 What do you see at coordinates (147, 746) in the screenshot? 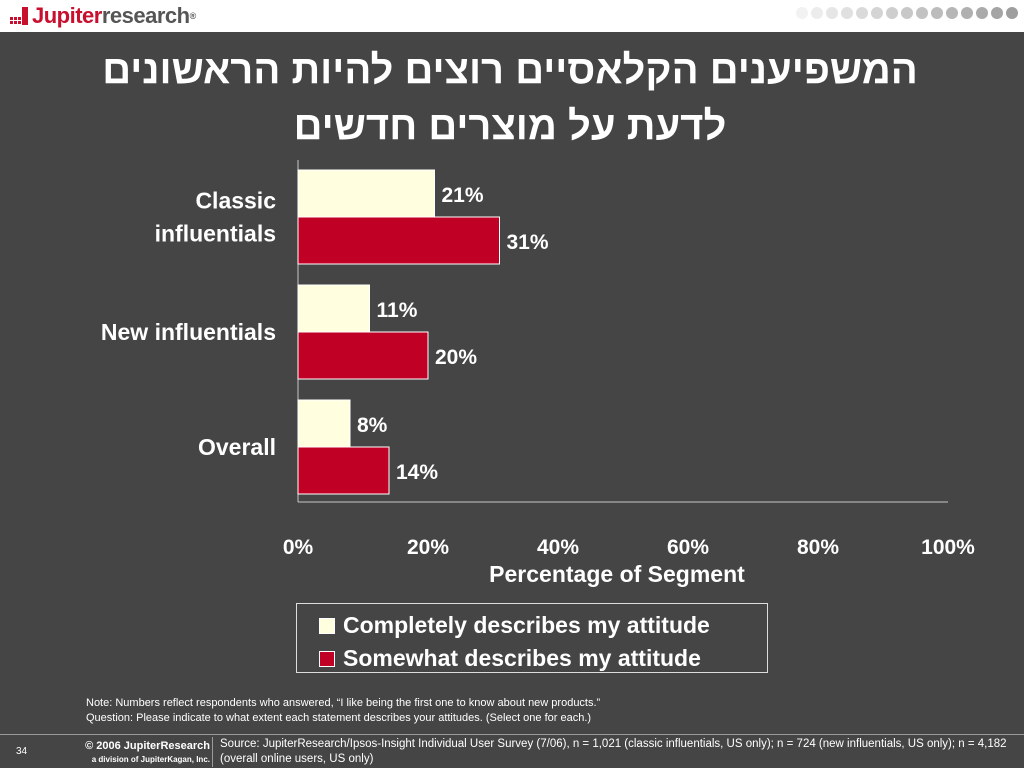
I see `copyright-text: © 2006 JupiterResearch` at bounding box center [147, 746].